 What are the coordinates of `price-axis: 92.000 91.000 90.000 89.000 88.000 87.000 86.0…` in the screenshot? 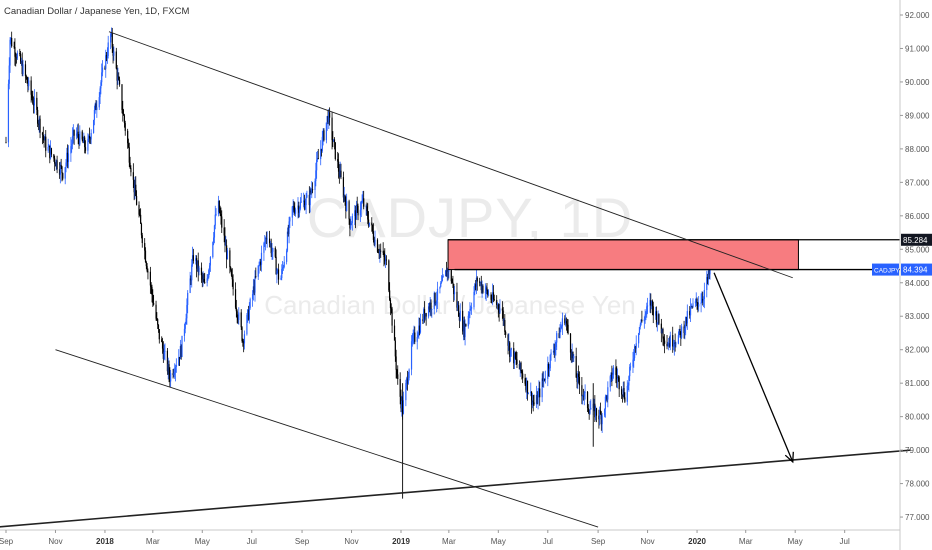 It's located at (915, 275).